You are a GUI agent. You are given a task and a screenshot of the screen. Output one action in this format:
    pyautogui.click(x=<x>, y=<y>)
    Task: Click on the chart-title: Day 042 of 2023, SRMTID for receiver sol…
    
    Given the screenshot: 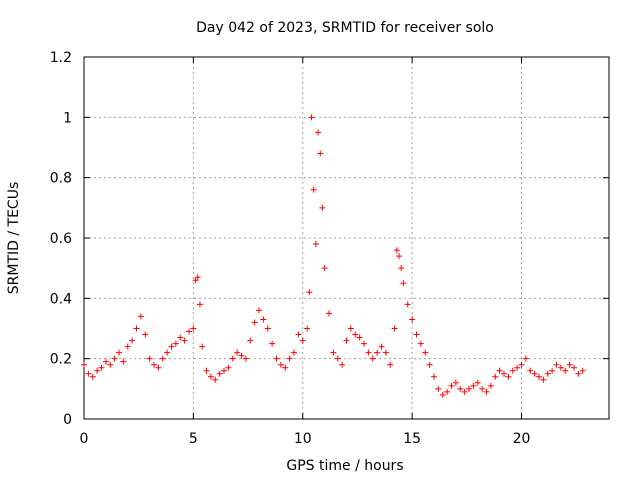 What is the action you would take?
    pyautogui.click(x=345, y=28)
    